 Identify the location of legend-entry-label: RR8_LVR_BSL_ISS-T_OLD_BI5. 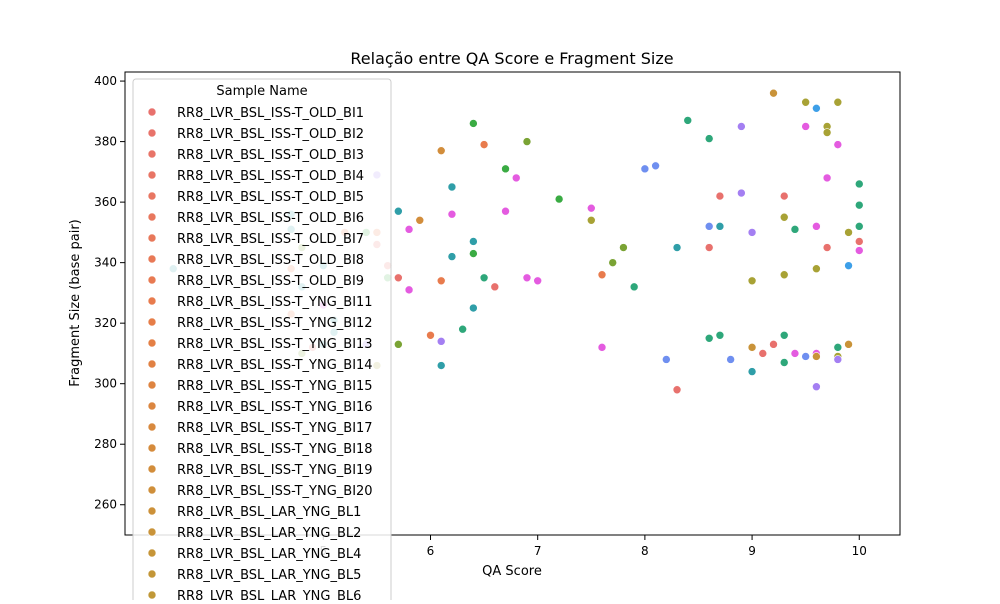
(270, 197).